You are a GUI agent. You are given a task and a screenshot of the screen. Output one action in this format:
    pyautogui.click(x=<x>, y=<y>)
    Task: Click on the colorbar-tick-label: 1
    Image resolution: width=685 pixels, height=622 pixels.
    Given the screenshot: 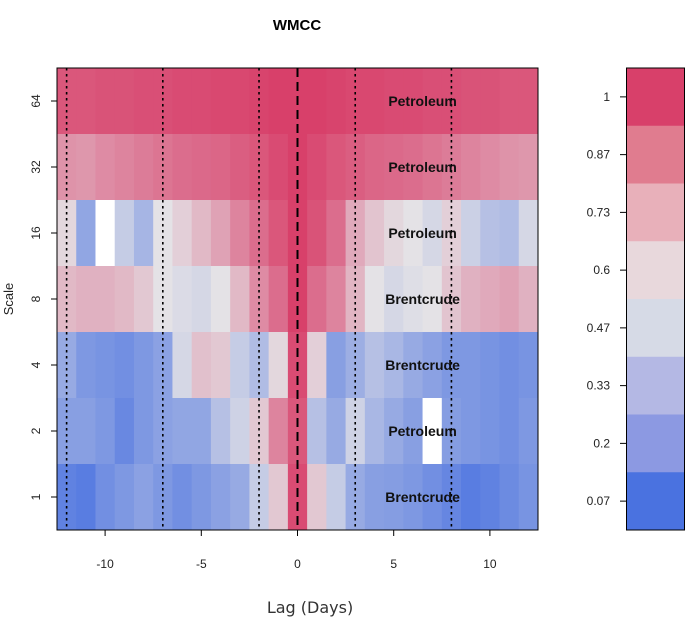 What is the action you would take?
    pyautogui.click(x=606, y=97)
    